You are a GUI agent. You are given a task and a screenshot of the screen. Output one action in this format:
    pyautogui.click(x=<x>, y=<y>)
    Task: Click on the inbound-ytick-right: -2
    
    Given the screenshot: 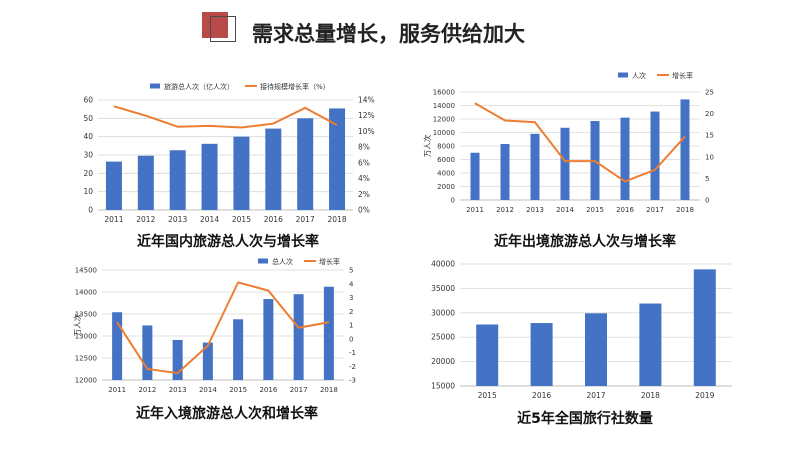 What is the action you would take?
    pyautogui.click(x=352, y=367)
    